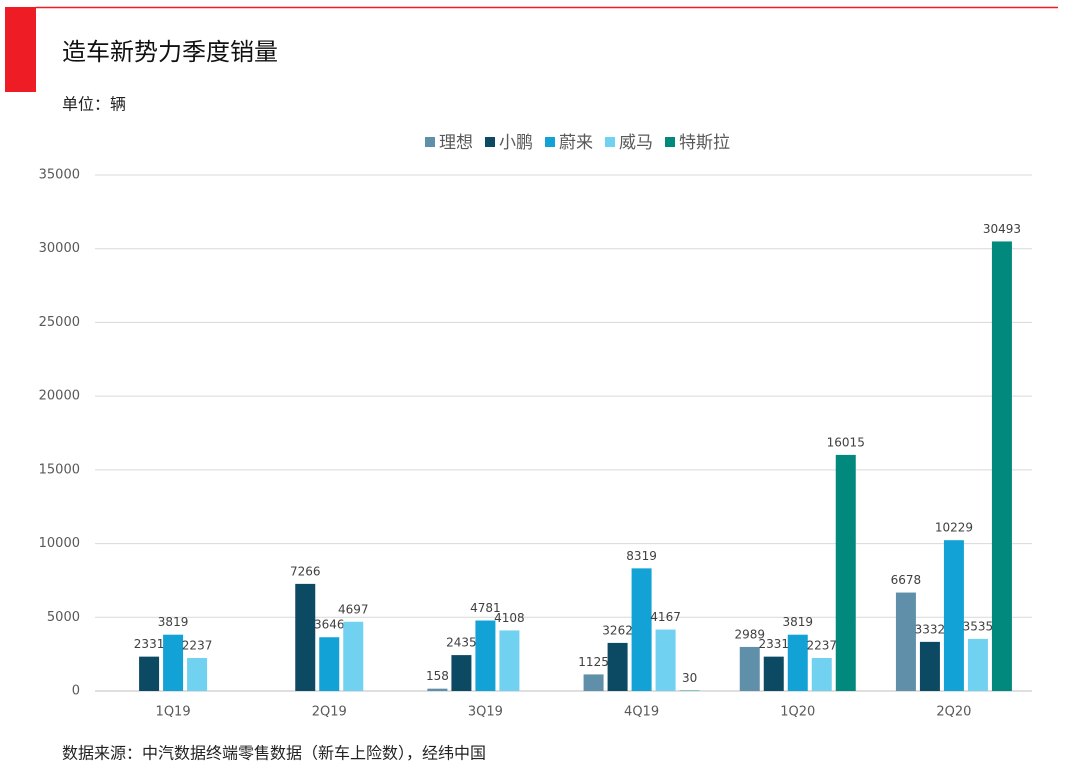 The height and width of the screenshot is (784, 1080). Describe the element at coordinates (76, 691) in the screenshot. I see `y-tick-label: 0` at that location.